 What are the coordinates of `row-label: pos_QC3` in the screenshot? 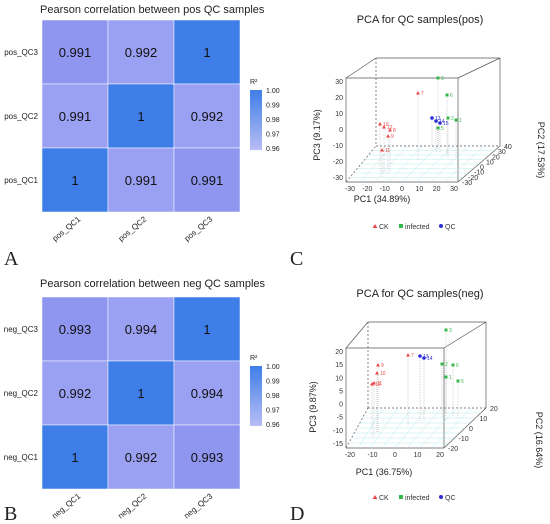 It's located at (21, 52).